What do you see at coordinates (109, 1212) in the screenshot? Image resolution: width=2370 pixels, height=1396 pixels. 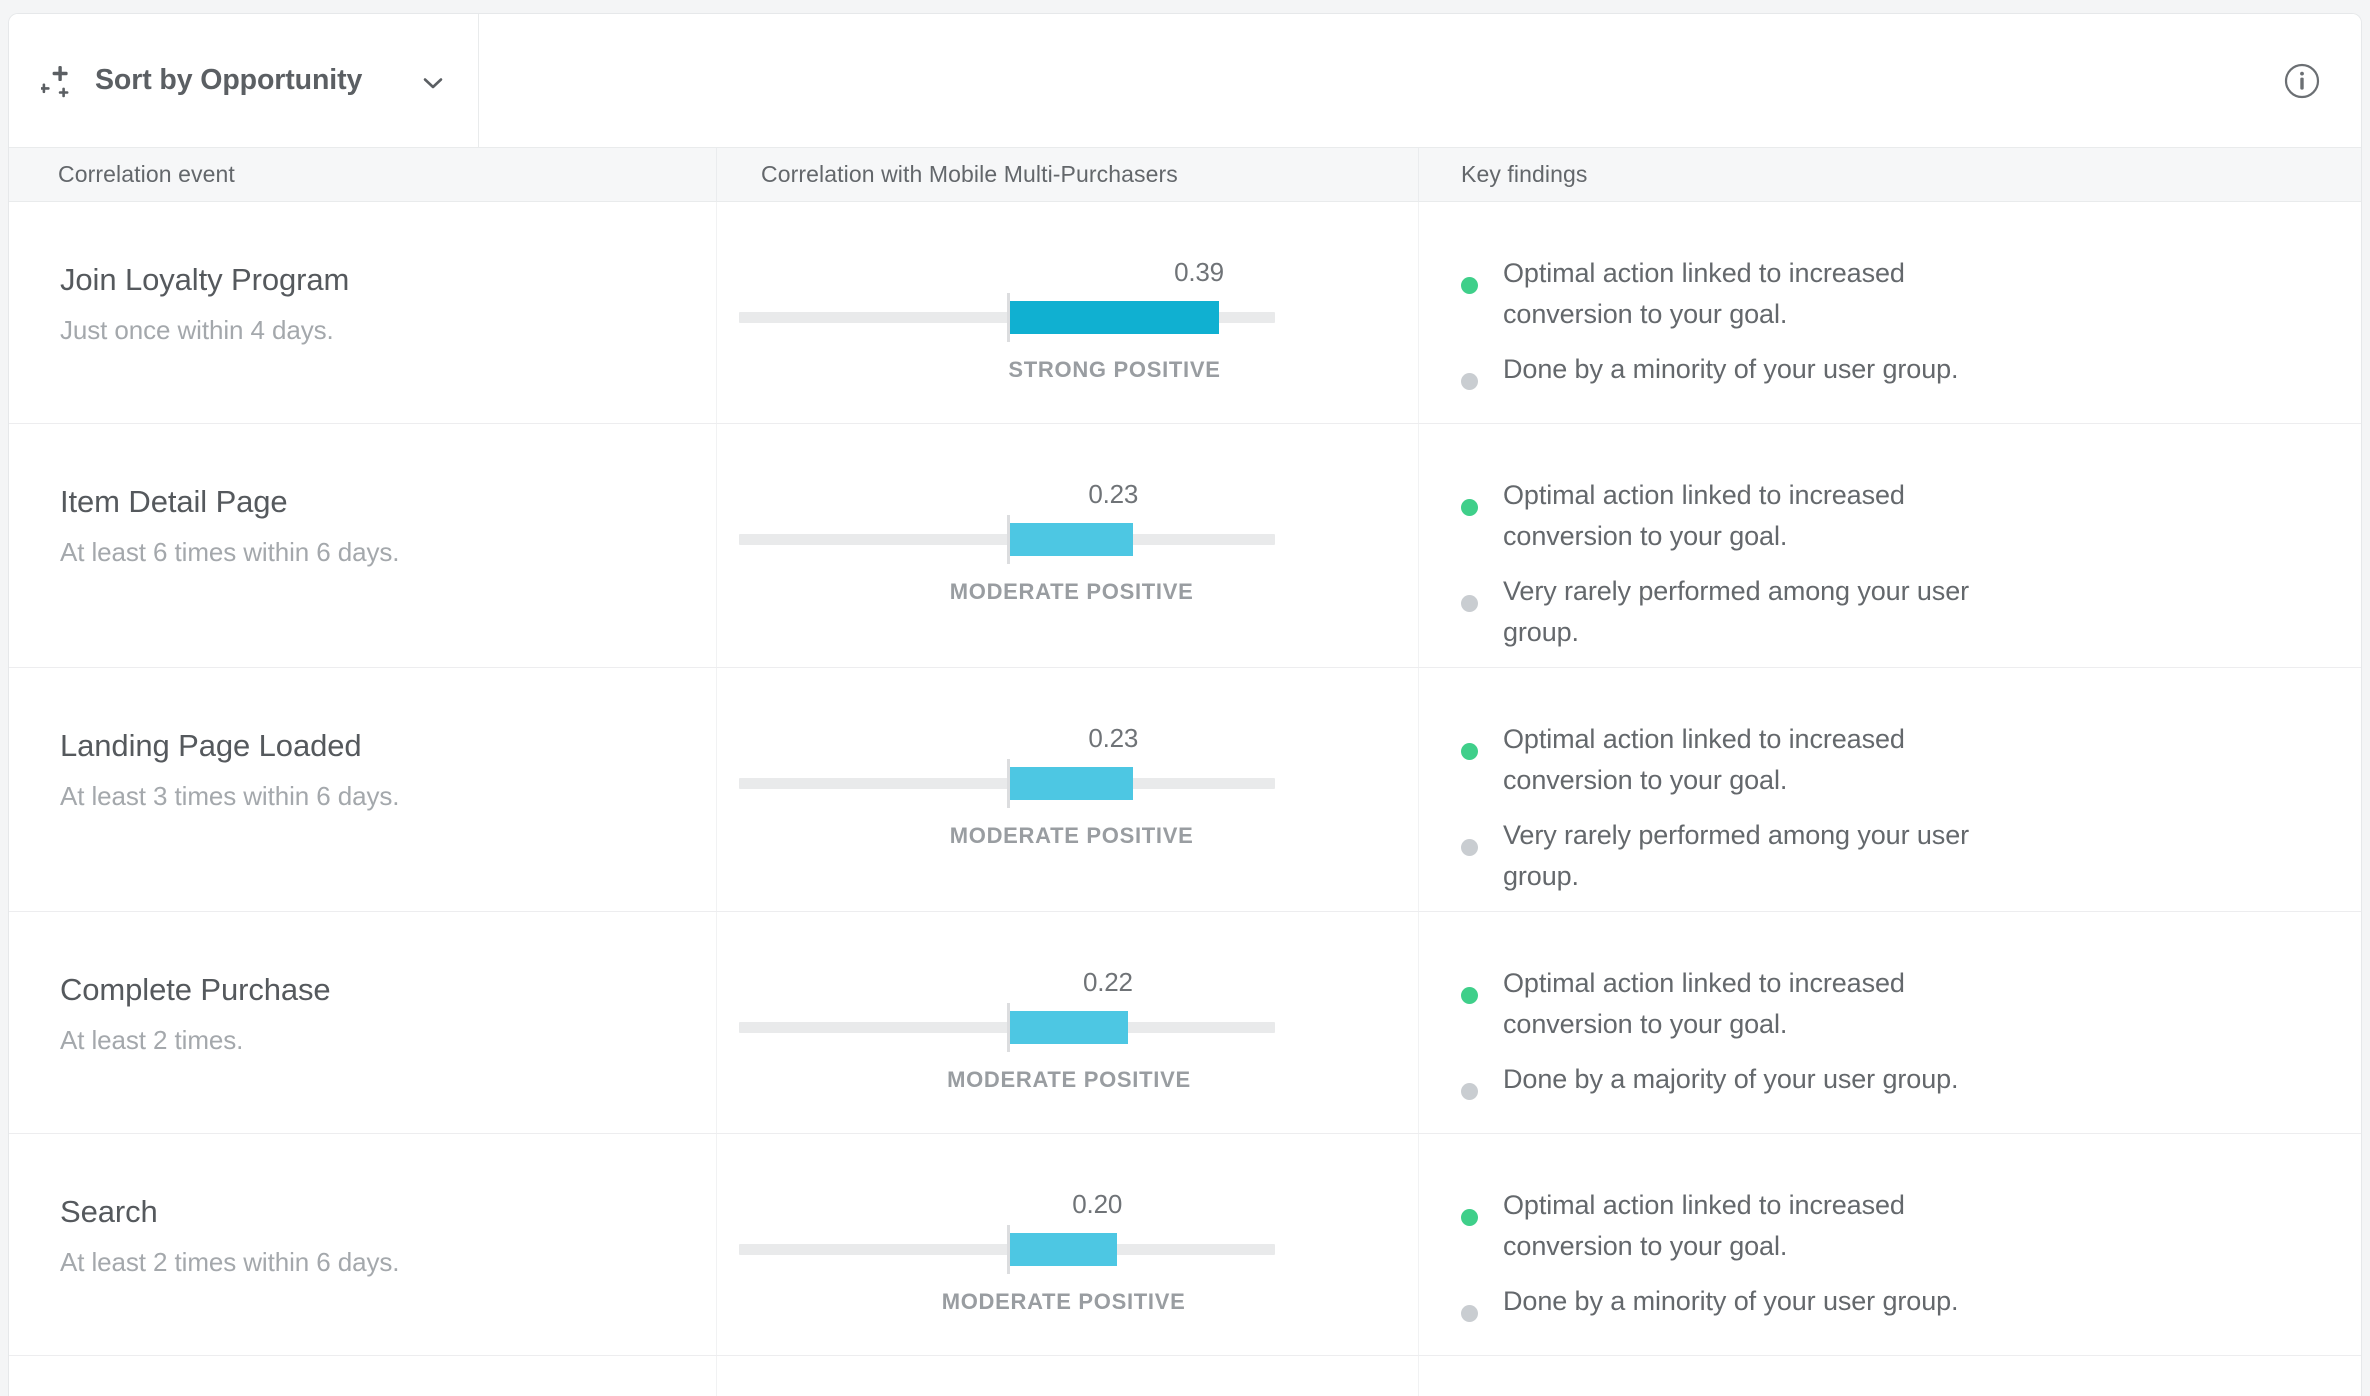 I see `event-name: Search` at bounding box center [109, 1212].